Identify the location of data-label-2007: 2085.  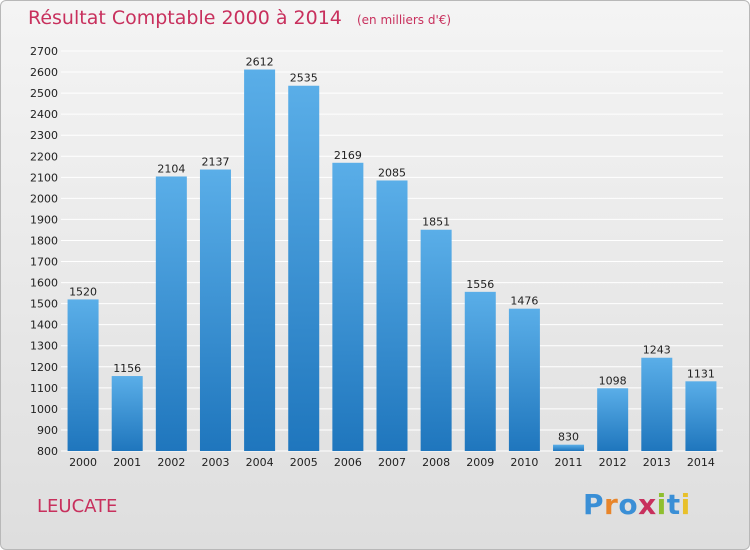
(392, 172).